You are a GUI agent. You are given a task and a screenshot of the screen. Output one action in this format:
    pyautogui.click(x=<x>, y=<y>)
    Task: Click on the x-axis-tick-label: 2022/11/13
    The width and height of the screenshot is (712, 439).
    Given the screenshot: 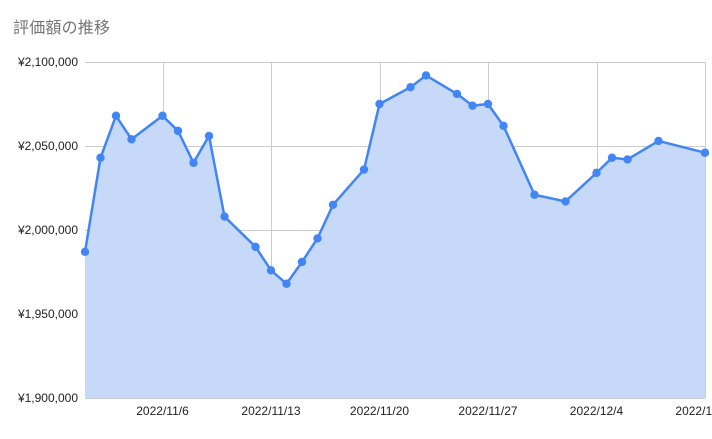 What is the action you would take?
    pyautogui.click(x=271, y=411)
    